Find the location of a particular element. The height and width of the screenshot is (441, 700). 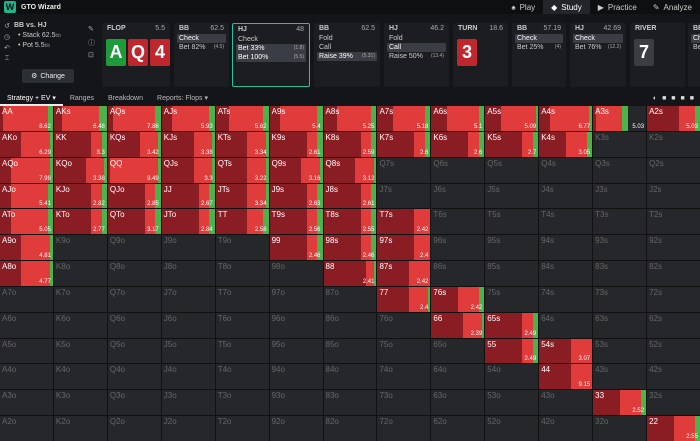

hand-cell: T3o is located at coordinates (242, 403).